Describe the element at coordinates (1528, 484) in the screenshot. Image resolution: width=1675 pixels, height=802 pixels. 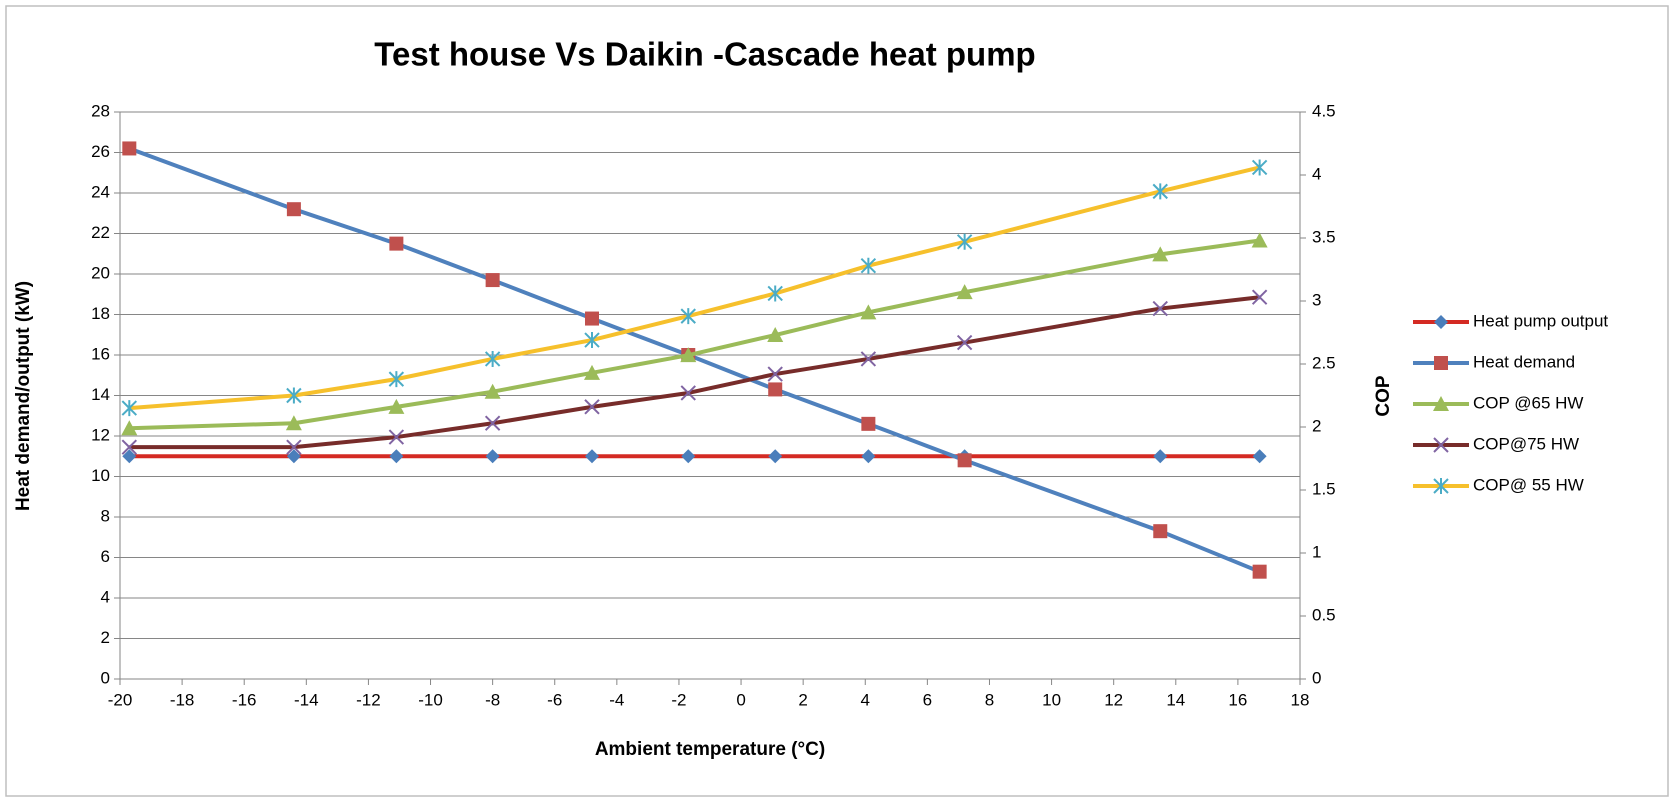
I see `legend-label: COP@ 55 HW` at that location.